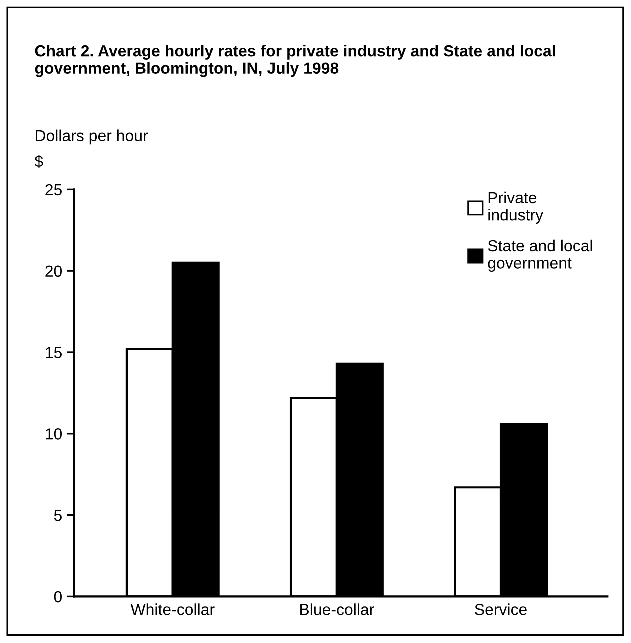 This screenshot has height=643, width=631. What do you see at coordinates (172, 610) in the screenshot?
I see `x-tick-label: White-collar` at bounding box center [172, 610].